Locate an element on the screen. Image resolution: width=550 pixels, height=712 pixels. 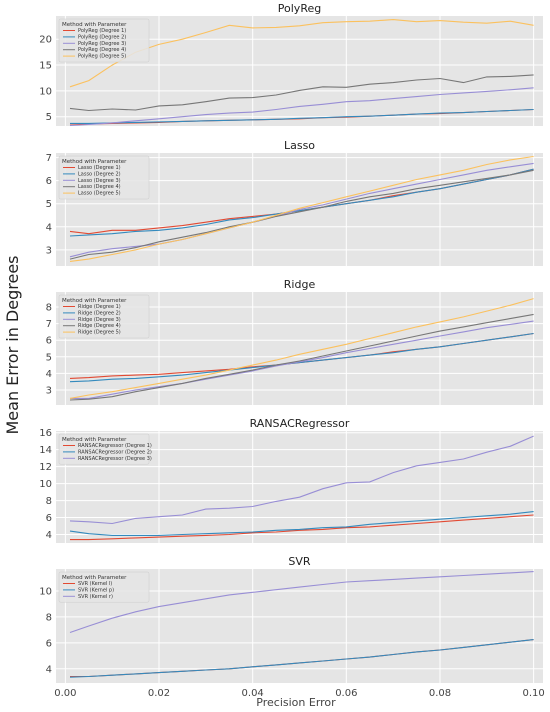
legend-entry: SVR (Kernel r) is located at coordinates (95, 597).